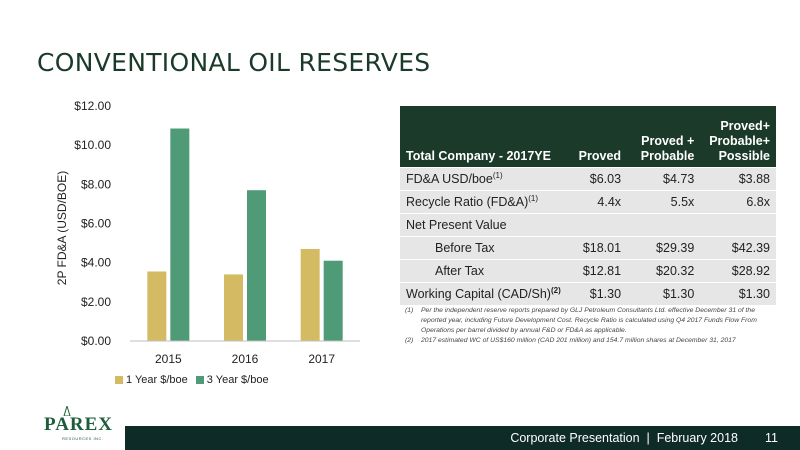  I want to click on company-logo: PAREX RESOURCES INC., so click(62, 425).